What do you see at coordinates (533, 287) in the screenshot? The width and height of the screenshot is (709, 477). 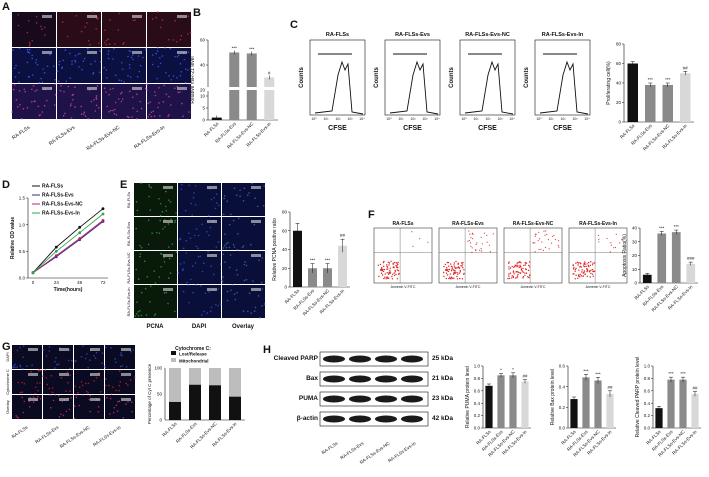 I see `flow-xaxis: Annexin V-FITC` at bounding box center [533, 287].